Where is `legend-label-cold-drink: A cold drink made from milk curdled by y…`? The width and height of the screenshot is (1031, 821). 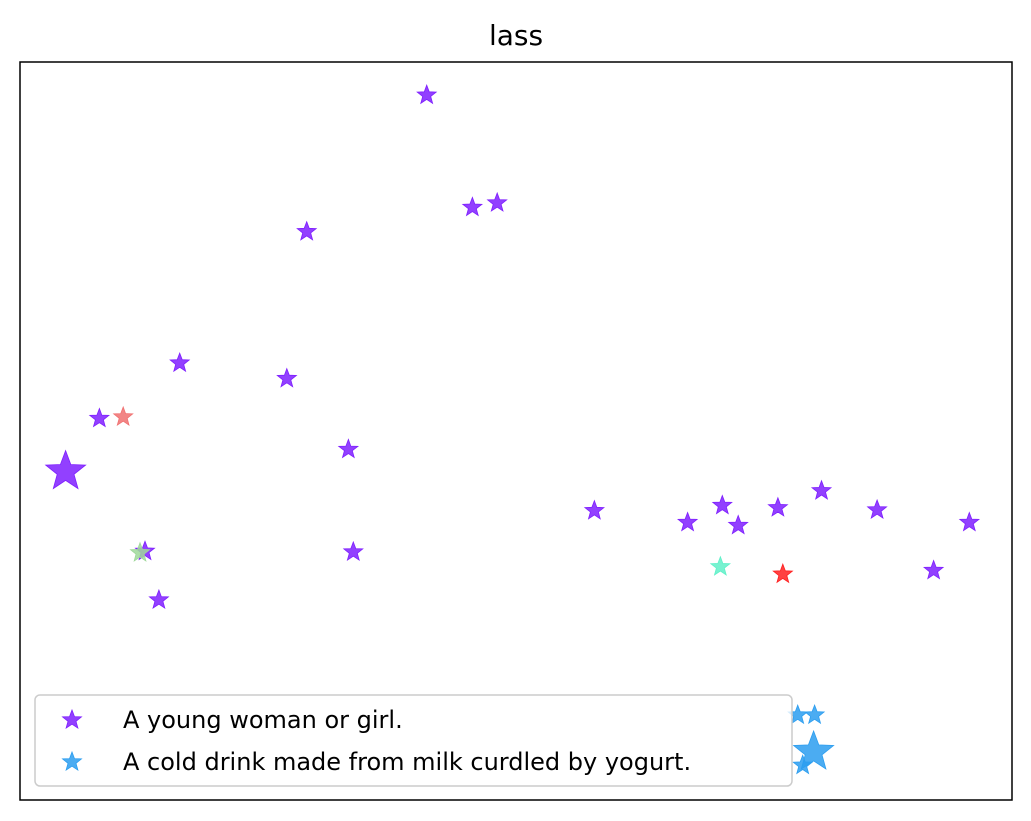 legend-label-cold-drink: A cold drink made from milk curdled by y… is located at coordinates (407, 762).